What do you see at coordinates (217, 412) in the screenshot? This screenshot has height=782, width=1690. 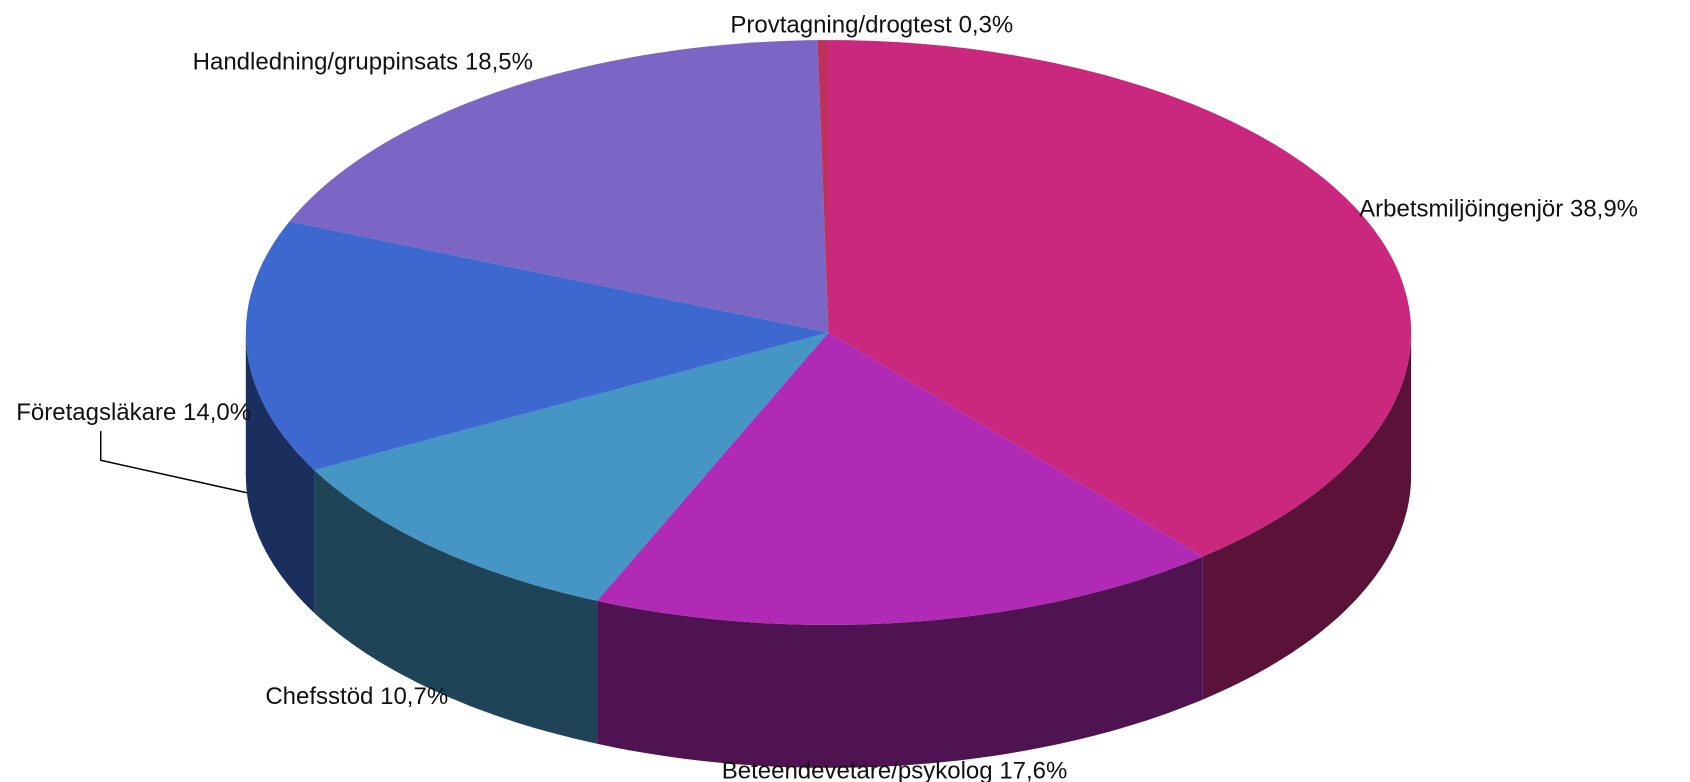 I see `label-value: 14,0%` at bounding box center [217, 412].